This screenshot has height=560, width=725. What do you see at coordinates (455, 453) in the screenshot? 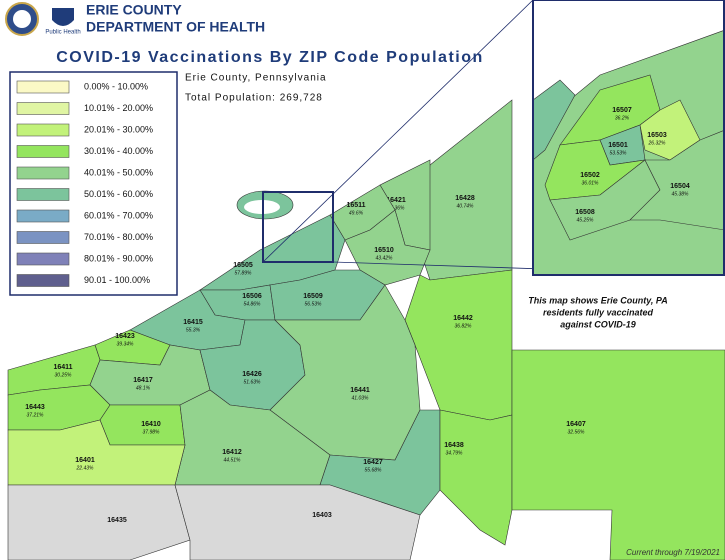
I see `zip-percent: 34.79%` at bounding box center [455, 453].